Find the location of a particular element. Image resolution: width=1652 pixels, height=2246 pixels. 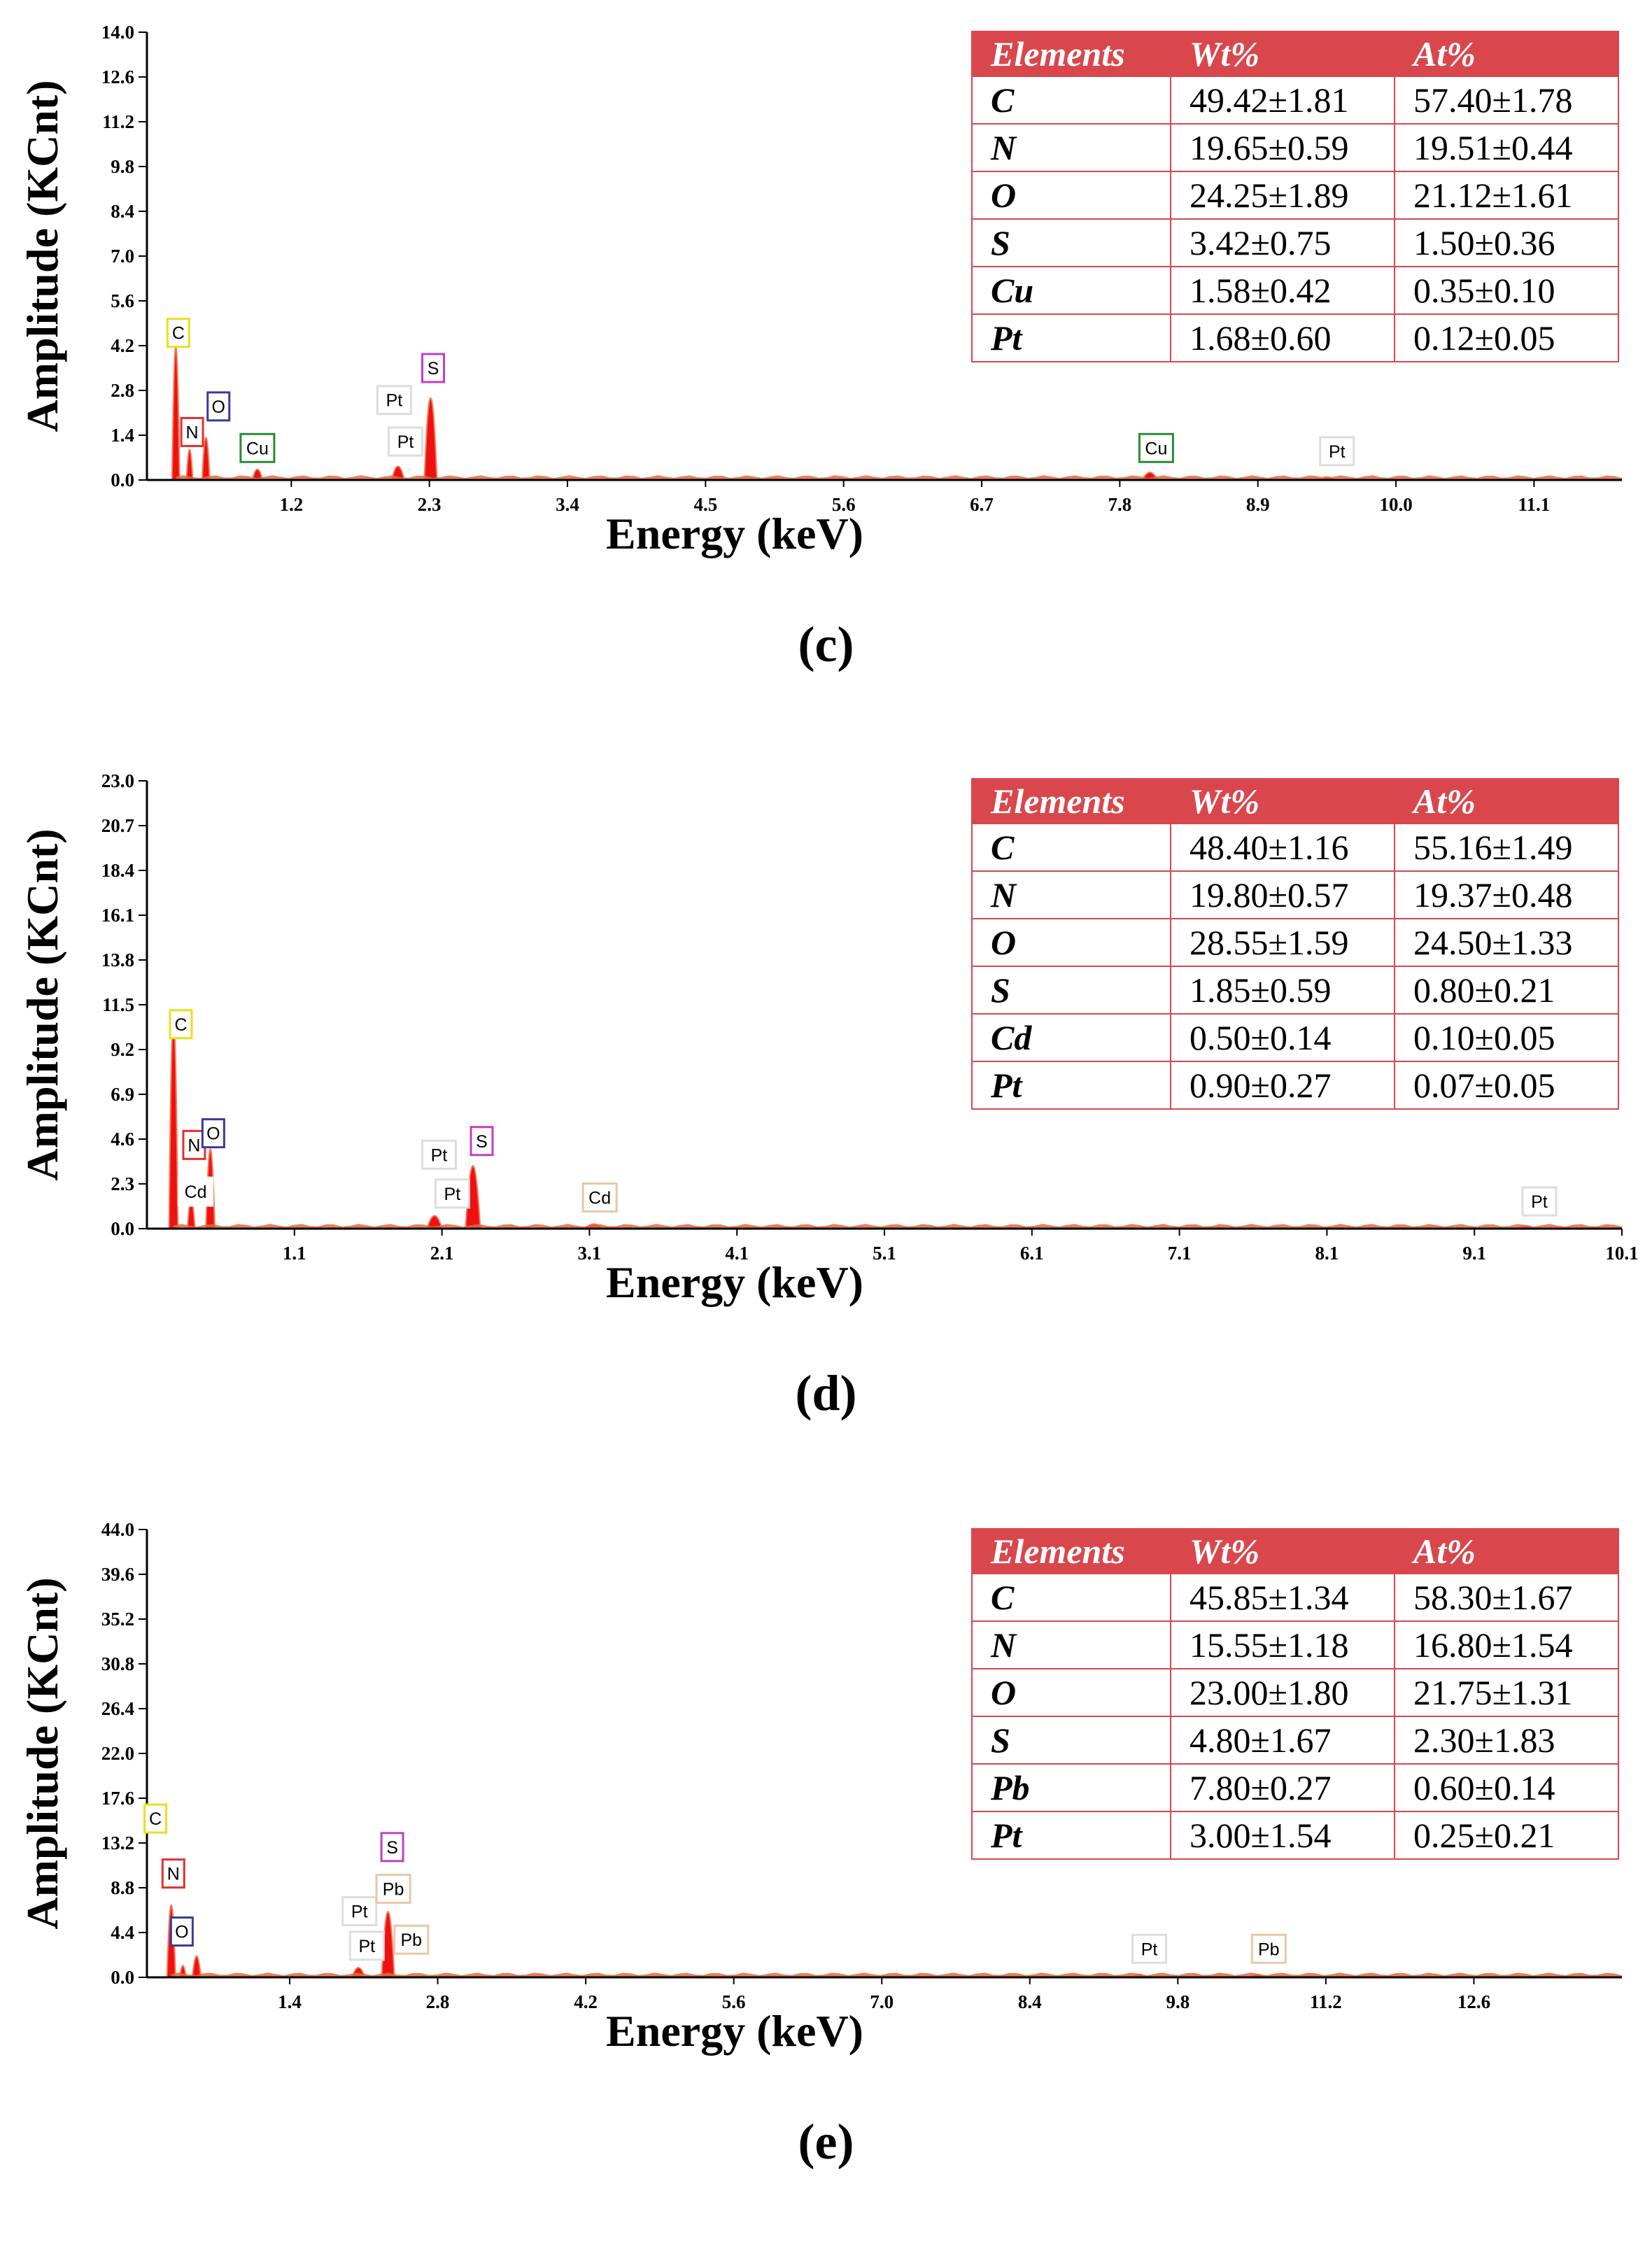

value-cell: 1.50±0.36 is located at coordinates (1506, 242).